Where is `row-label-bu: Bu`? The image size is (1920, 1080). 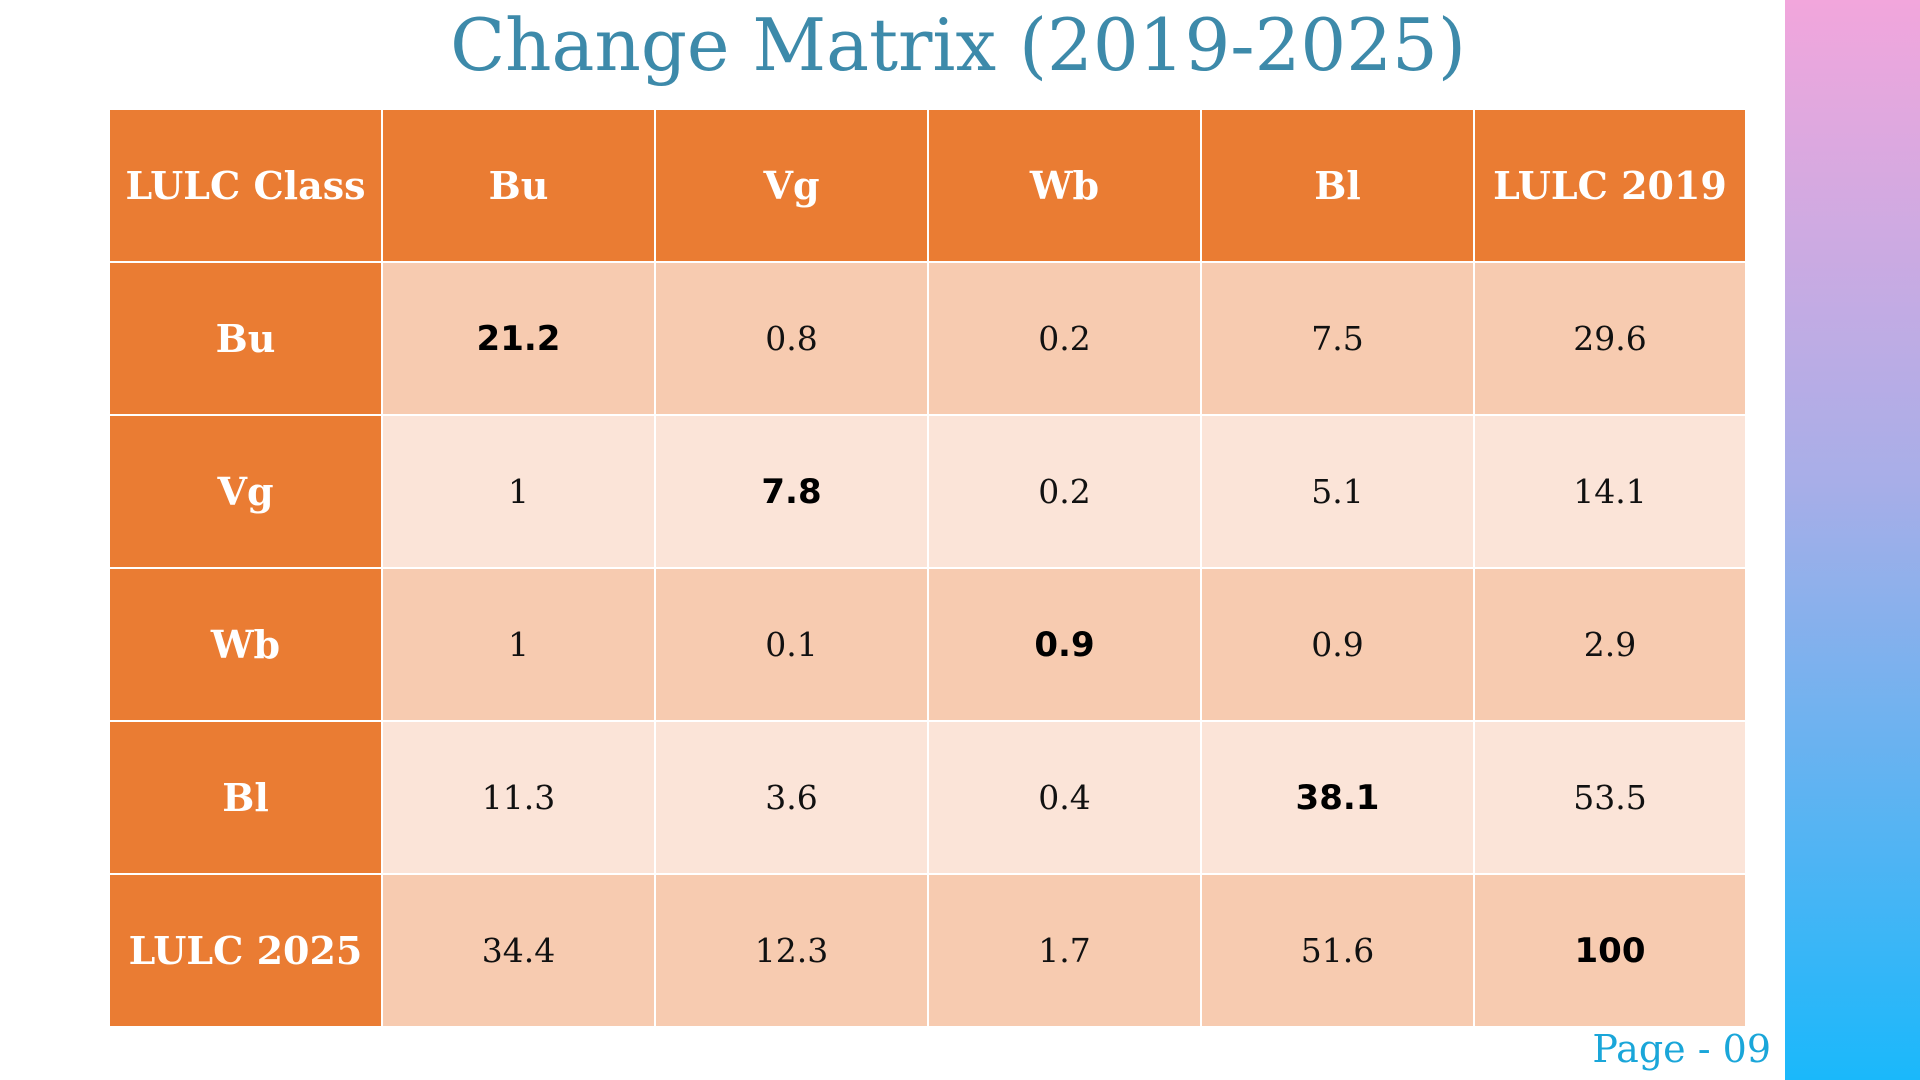
row-label-bu: Bu is located at coordinates (245, 338).